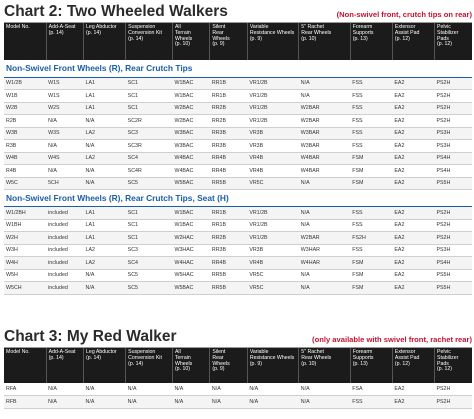  I want to click on table-row: W1B W1S LA1 SC1 W1BAC RR1B VR1/2B N/A FSS EA2 PS2H, so click(238, 96).